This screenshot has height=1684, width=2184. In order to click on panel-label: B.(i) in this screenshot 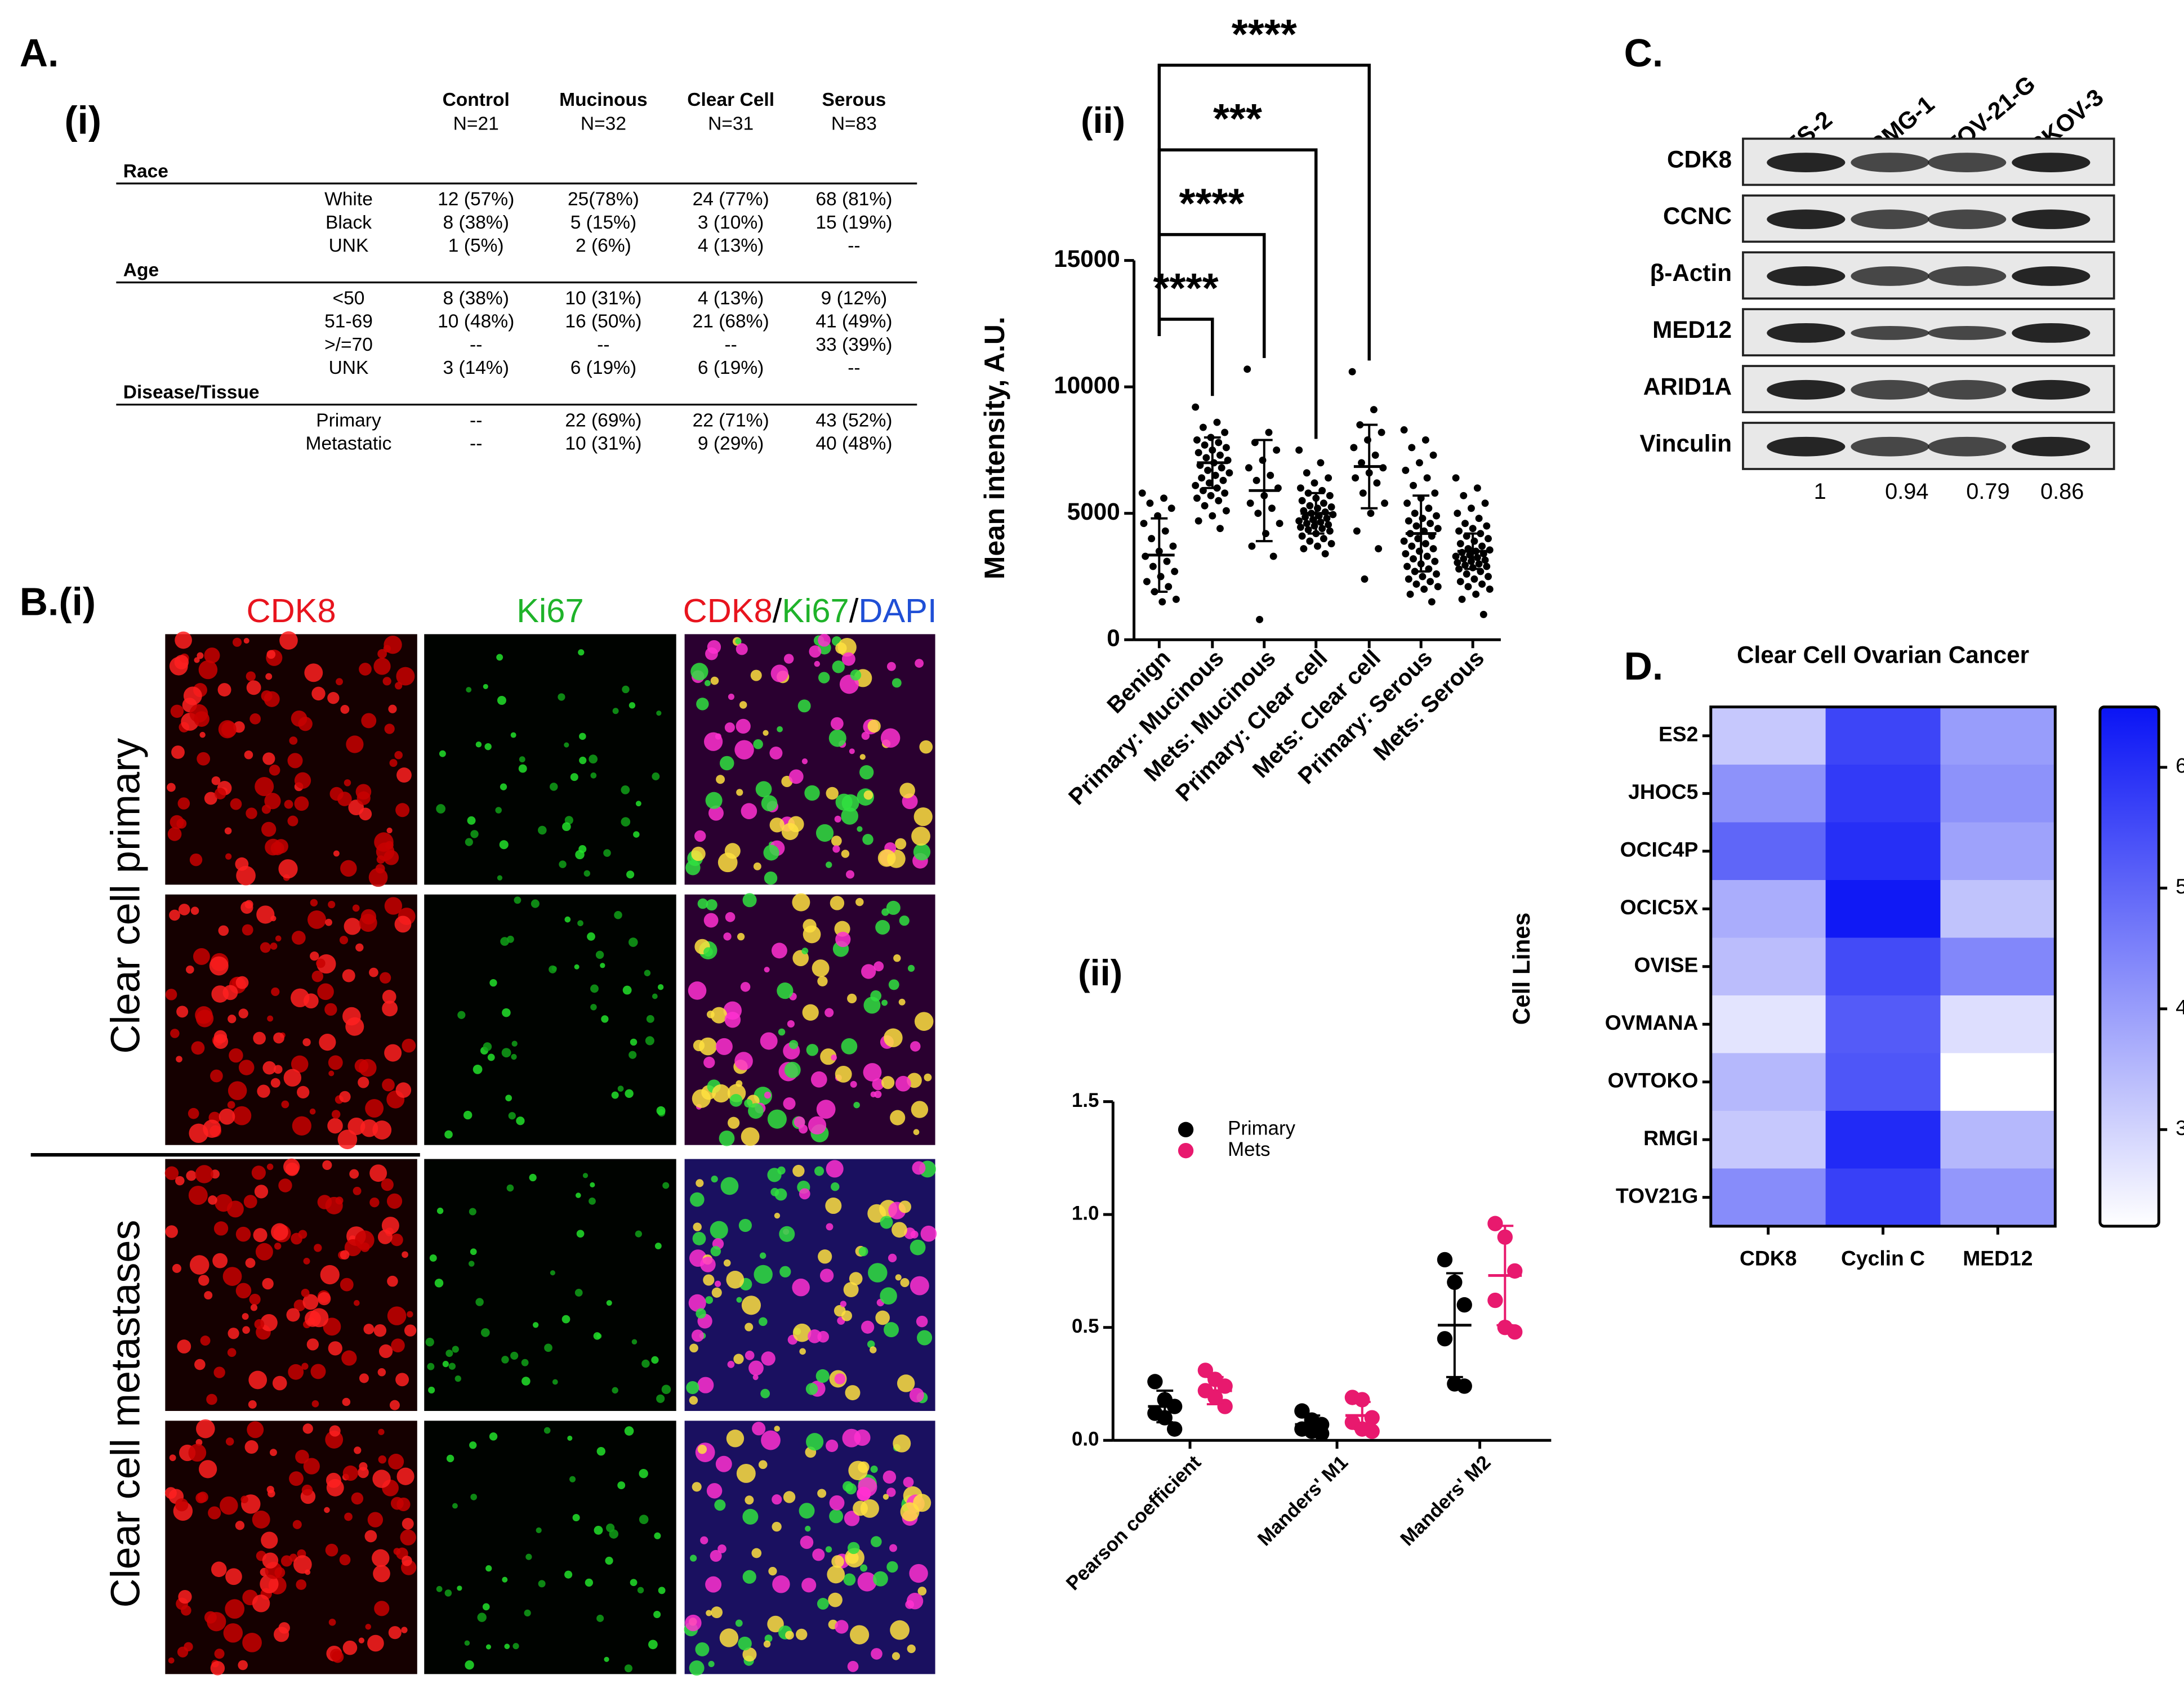, I will do `click(58, 602)`.